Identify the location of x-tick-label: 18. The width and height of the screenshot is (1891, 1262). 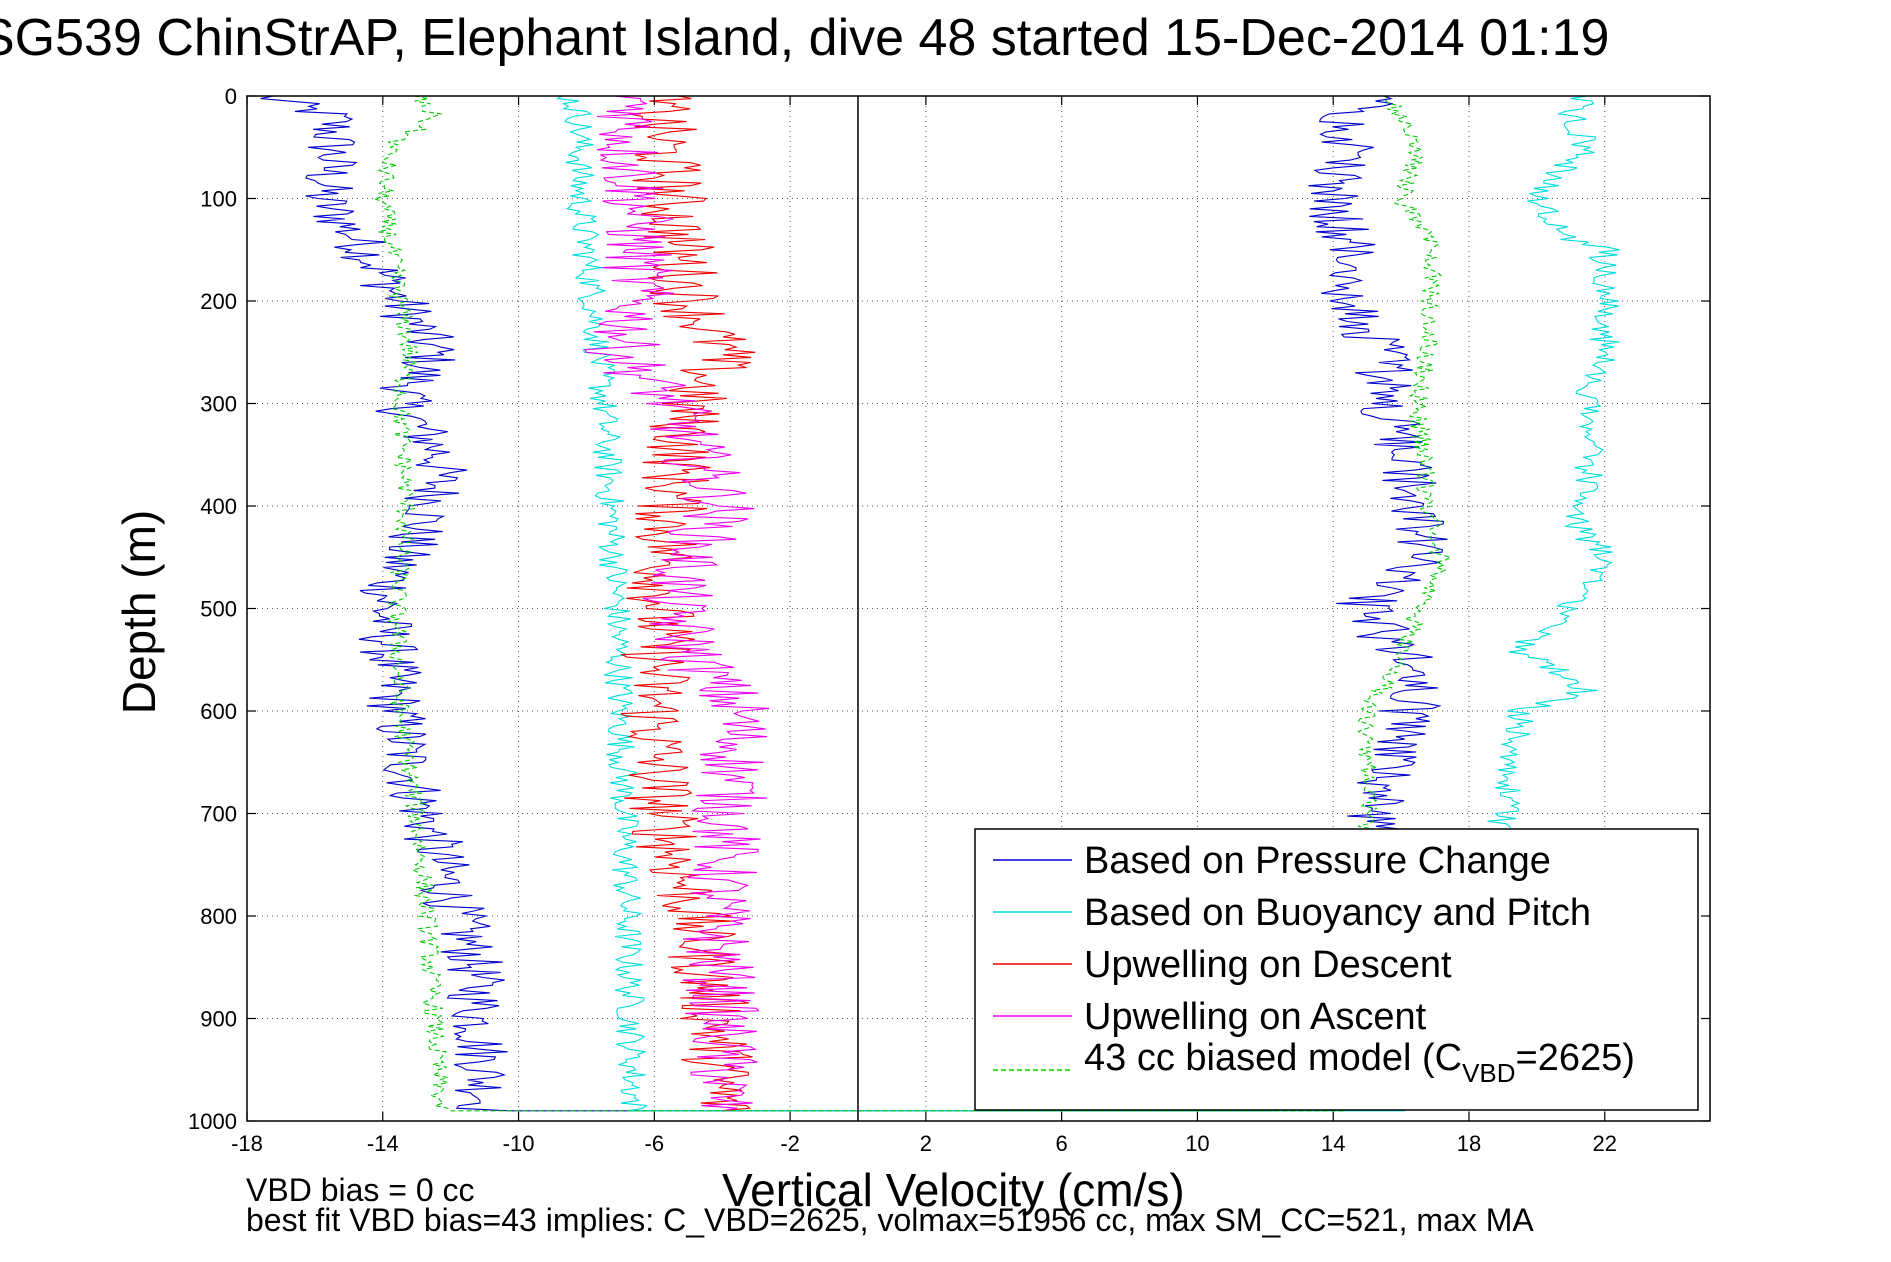
(1469, 1143).